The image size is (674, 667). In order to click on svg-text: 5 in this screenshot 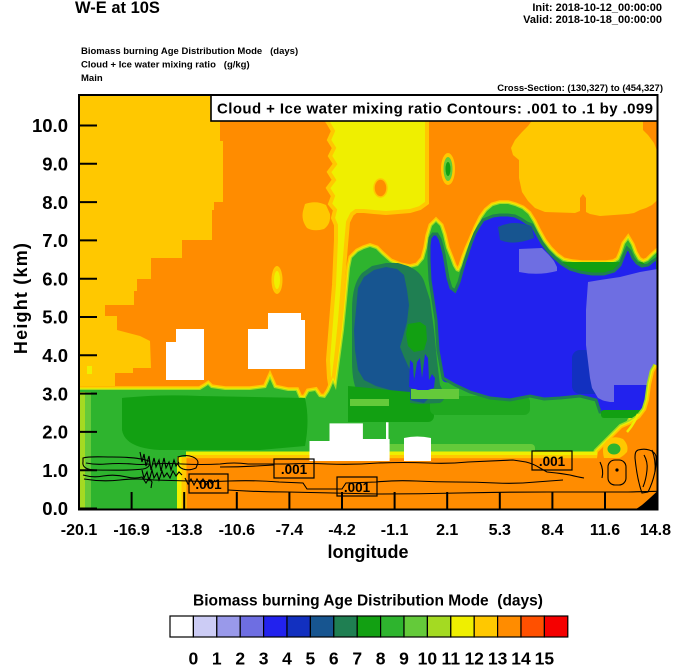, I will do `click(311, 658)`.